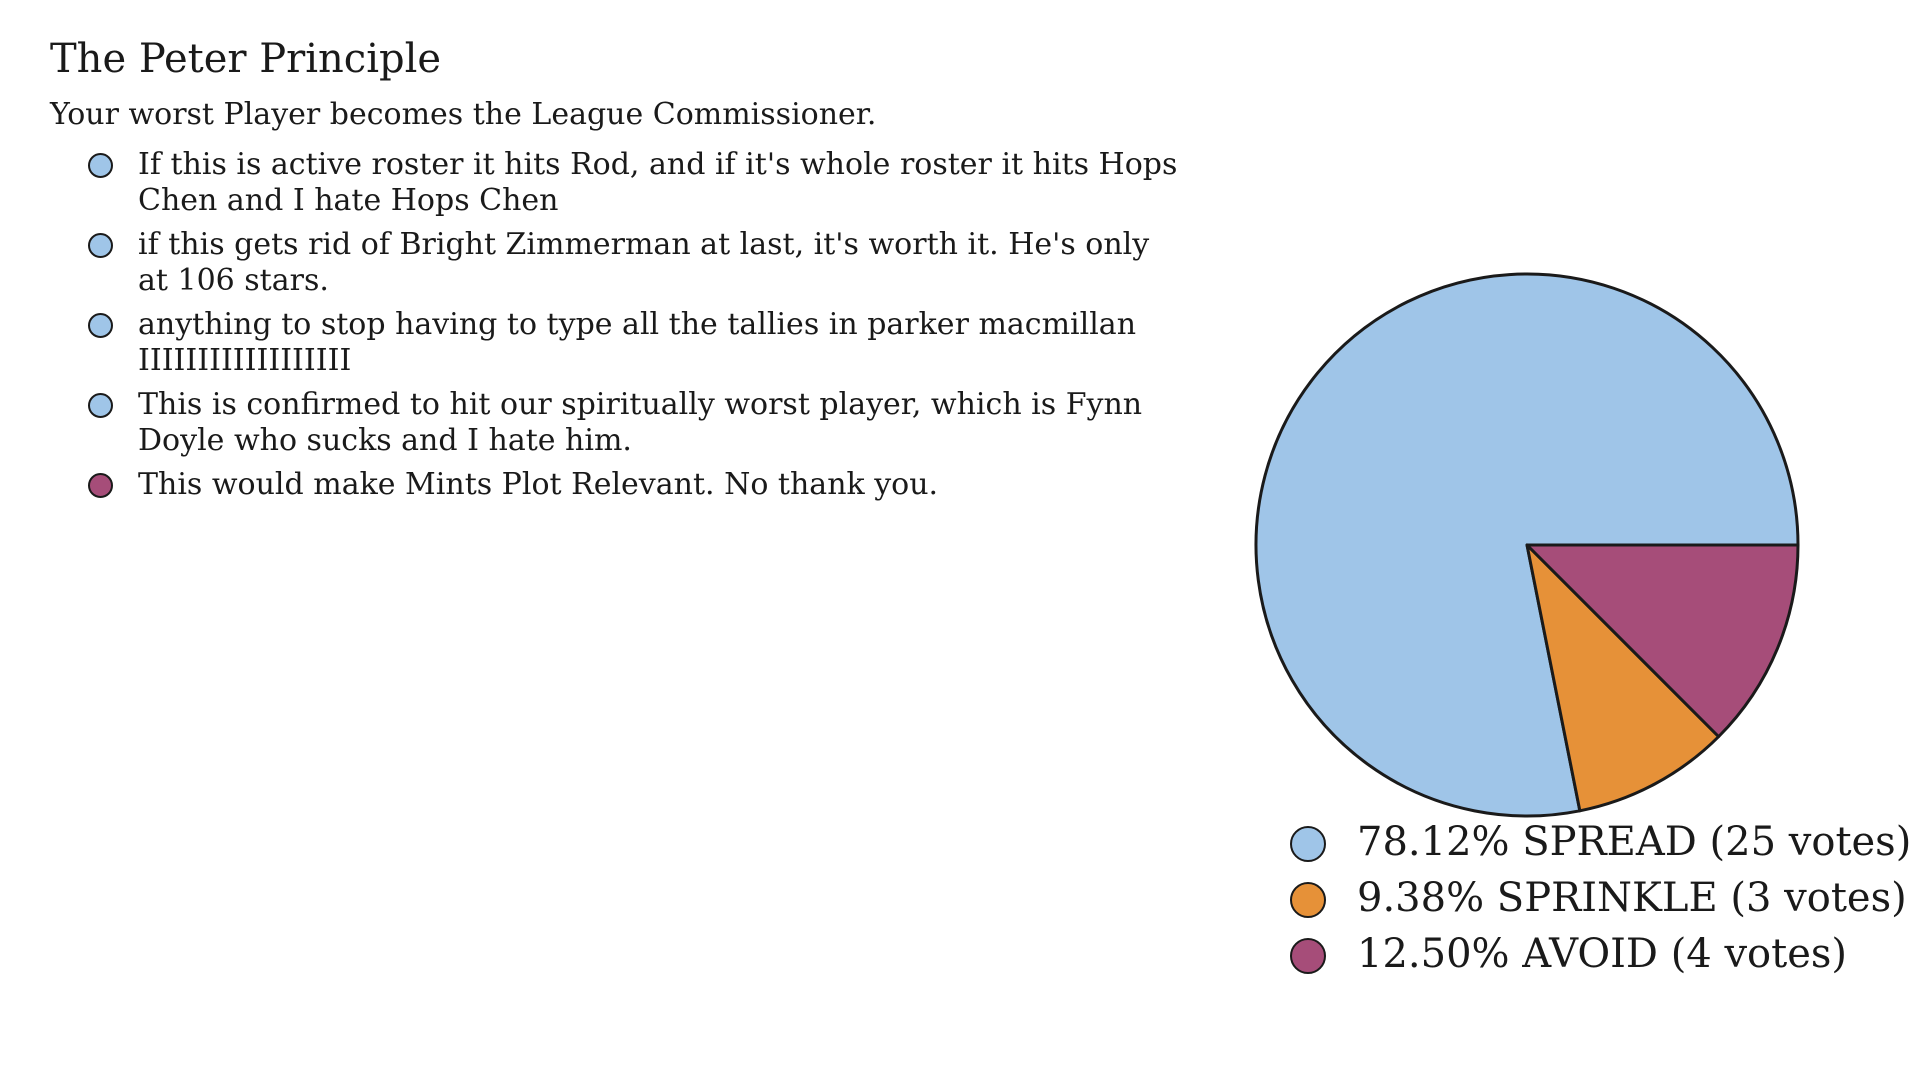  I want to click on pie-slice-sprinkle, so click(1623, 678).